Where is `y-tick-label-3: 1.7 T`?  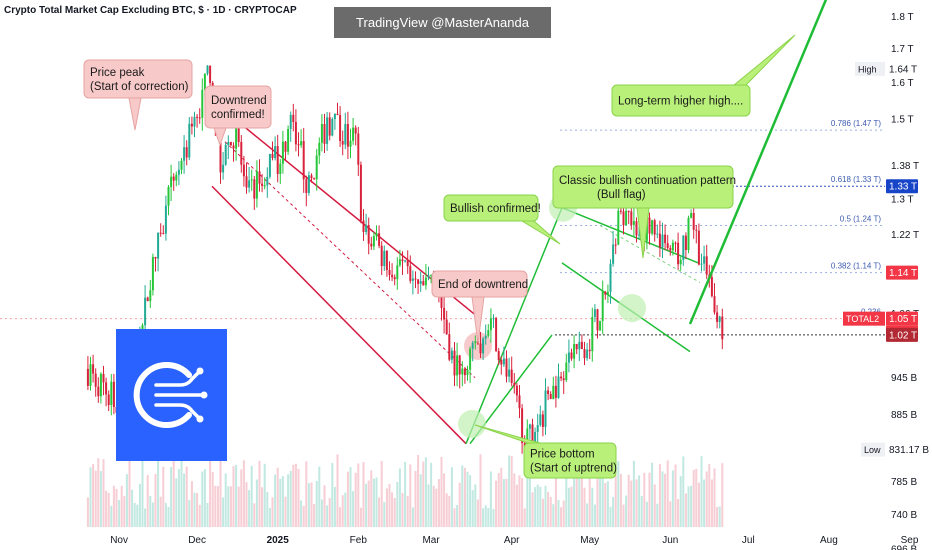 y-tick-label-3: 1.7 T is located at coordinates (902, 49).